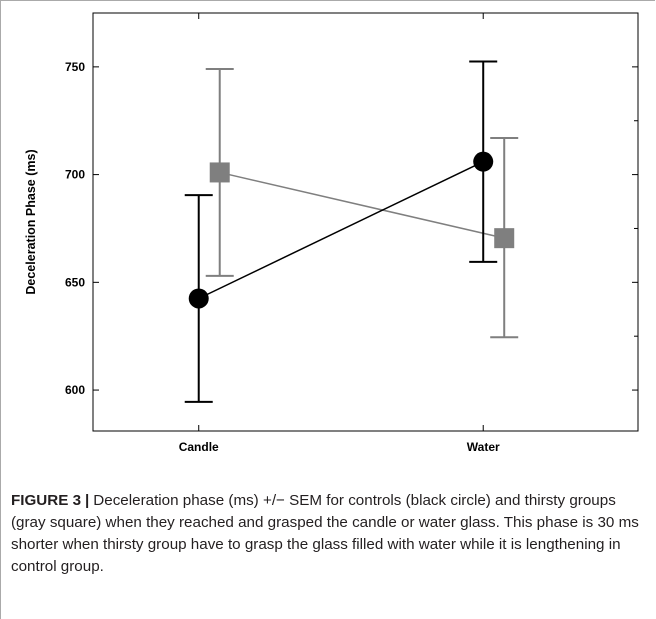  What do you see at coordinates (75, 175) in the screenshot?
I see `y-tick-label: 700` at bounding box center [75, 175].